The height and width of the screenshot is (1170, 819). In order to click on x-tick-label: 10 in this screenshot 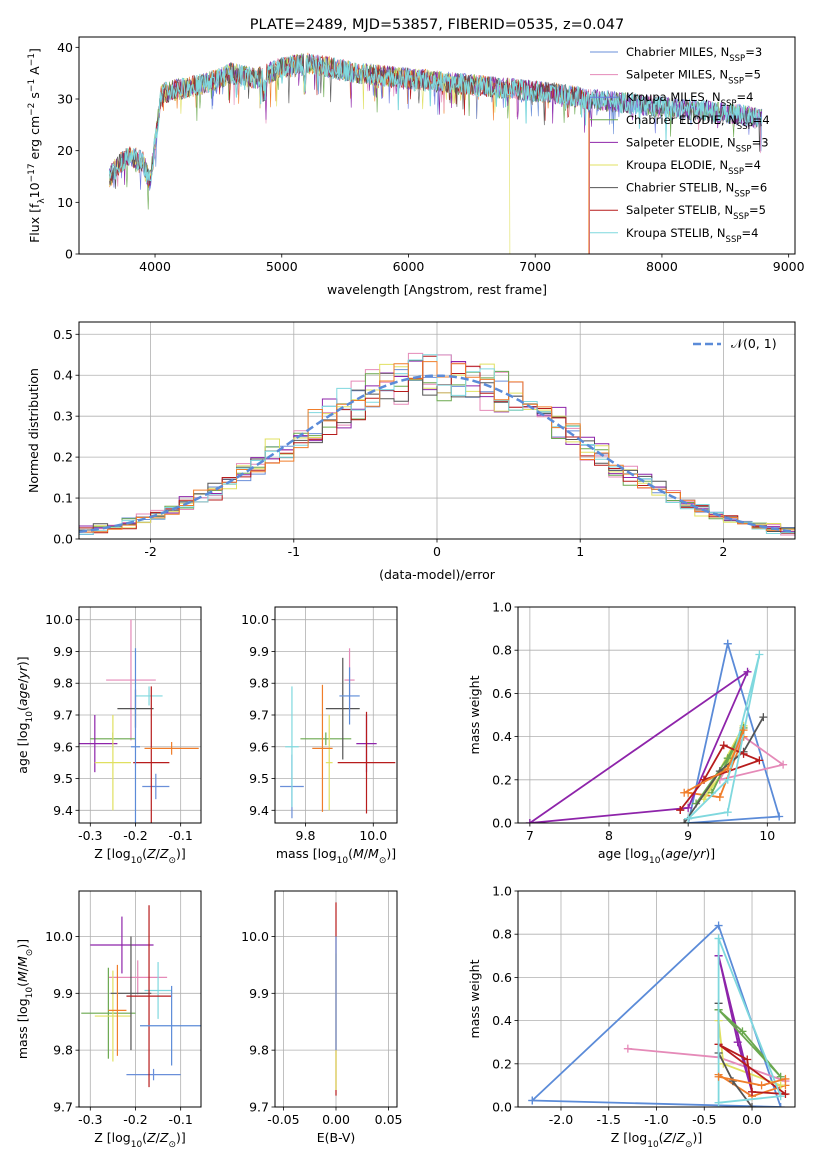, I will do `click(767, 835)`.